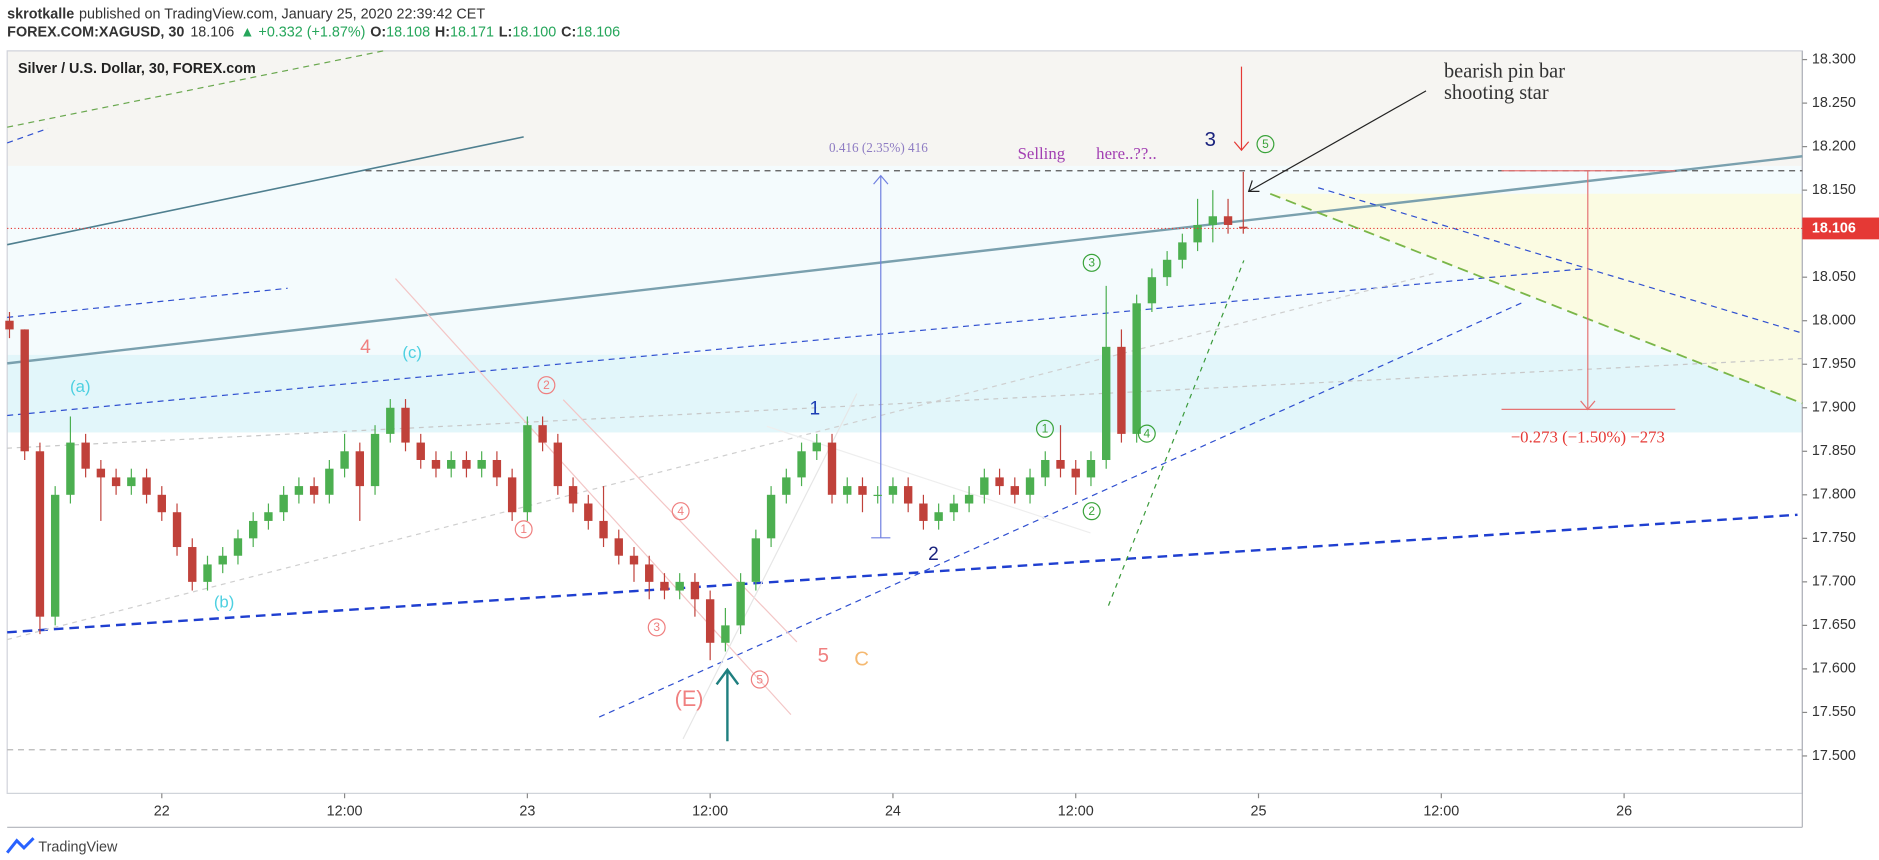 The height and width of the screenshot is (860, 1879). Describe the element at coordinates (95, 32) in the screenshot. I see `symbol: FOREX.COM:XAGUSD, 30` at that location.